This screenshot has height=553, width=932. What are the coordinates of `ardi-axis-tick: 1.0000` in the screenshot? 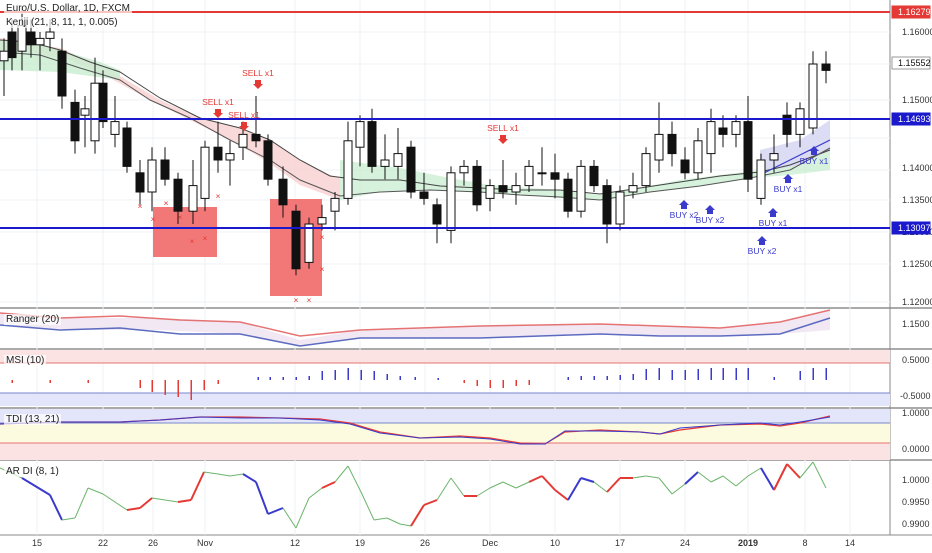 It's located at (916, 480).